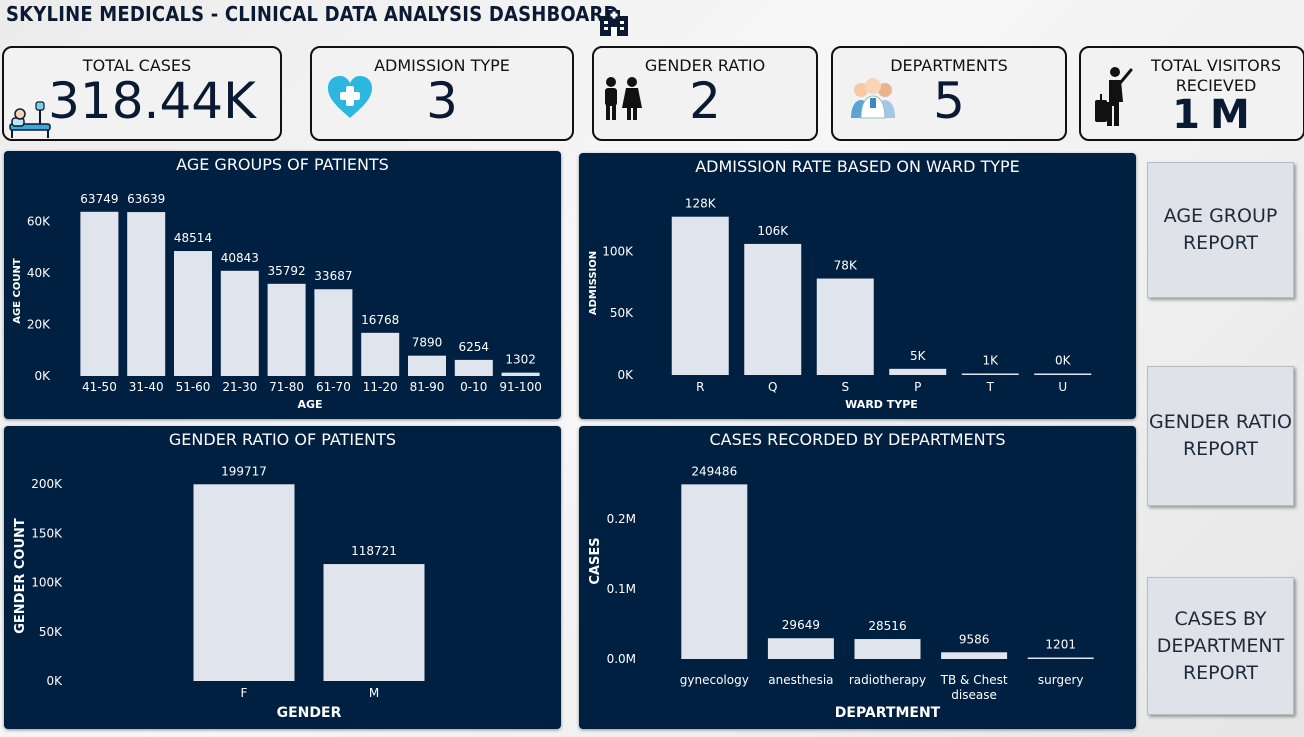 The height and width of the screenshot is (737, 1304). What do you see at coordinates (714, 680) in the screenshot?
I see `x-tick-label: gynecology` at bounding box center [714, 680].